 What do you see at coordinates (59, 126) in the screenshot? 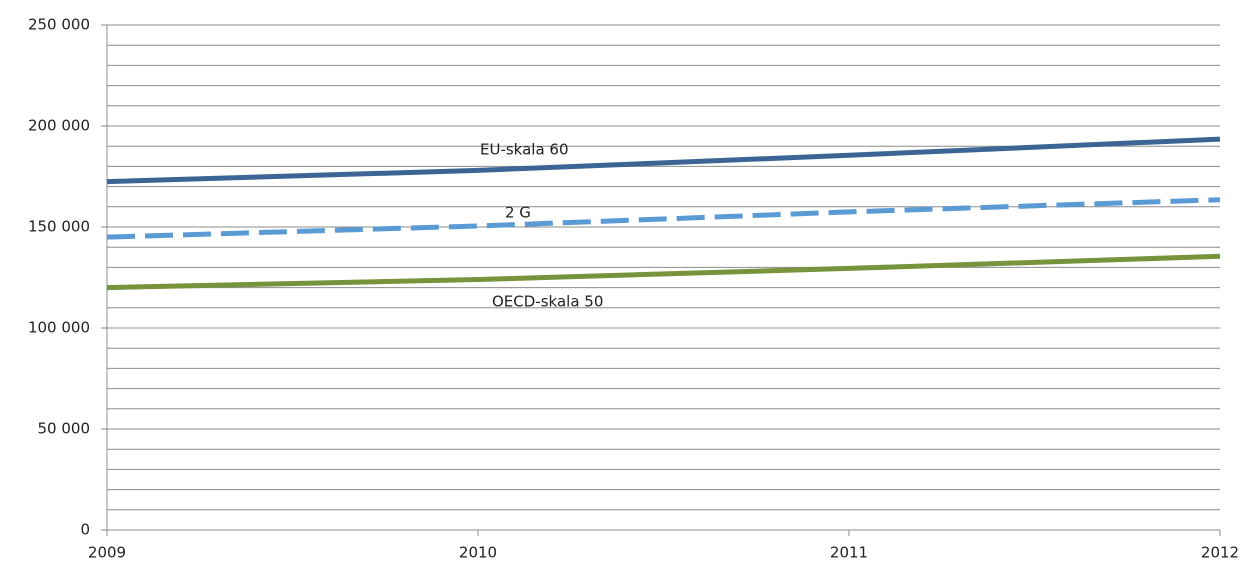
I see `y-tick-label: 200 000` at bounding box center [59, 126].